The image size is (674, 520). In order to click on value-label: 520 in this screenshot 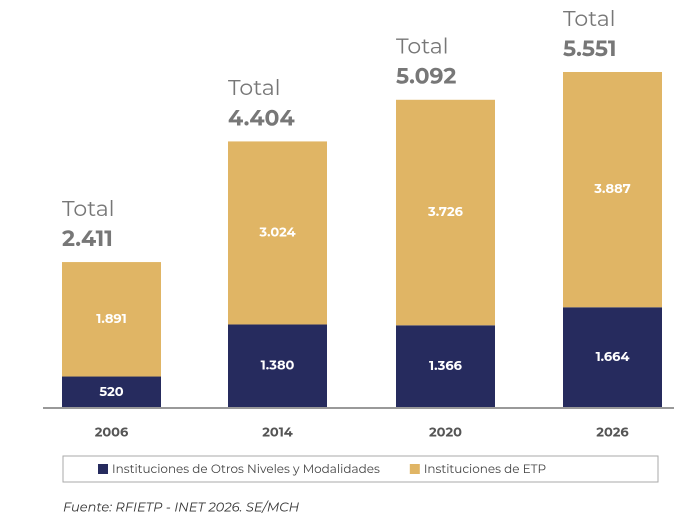, I will do `click(111, 392)`.